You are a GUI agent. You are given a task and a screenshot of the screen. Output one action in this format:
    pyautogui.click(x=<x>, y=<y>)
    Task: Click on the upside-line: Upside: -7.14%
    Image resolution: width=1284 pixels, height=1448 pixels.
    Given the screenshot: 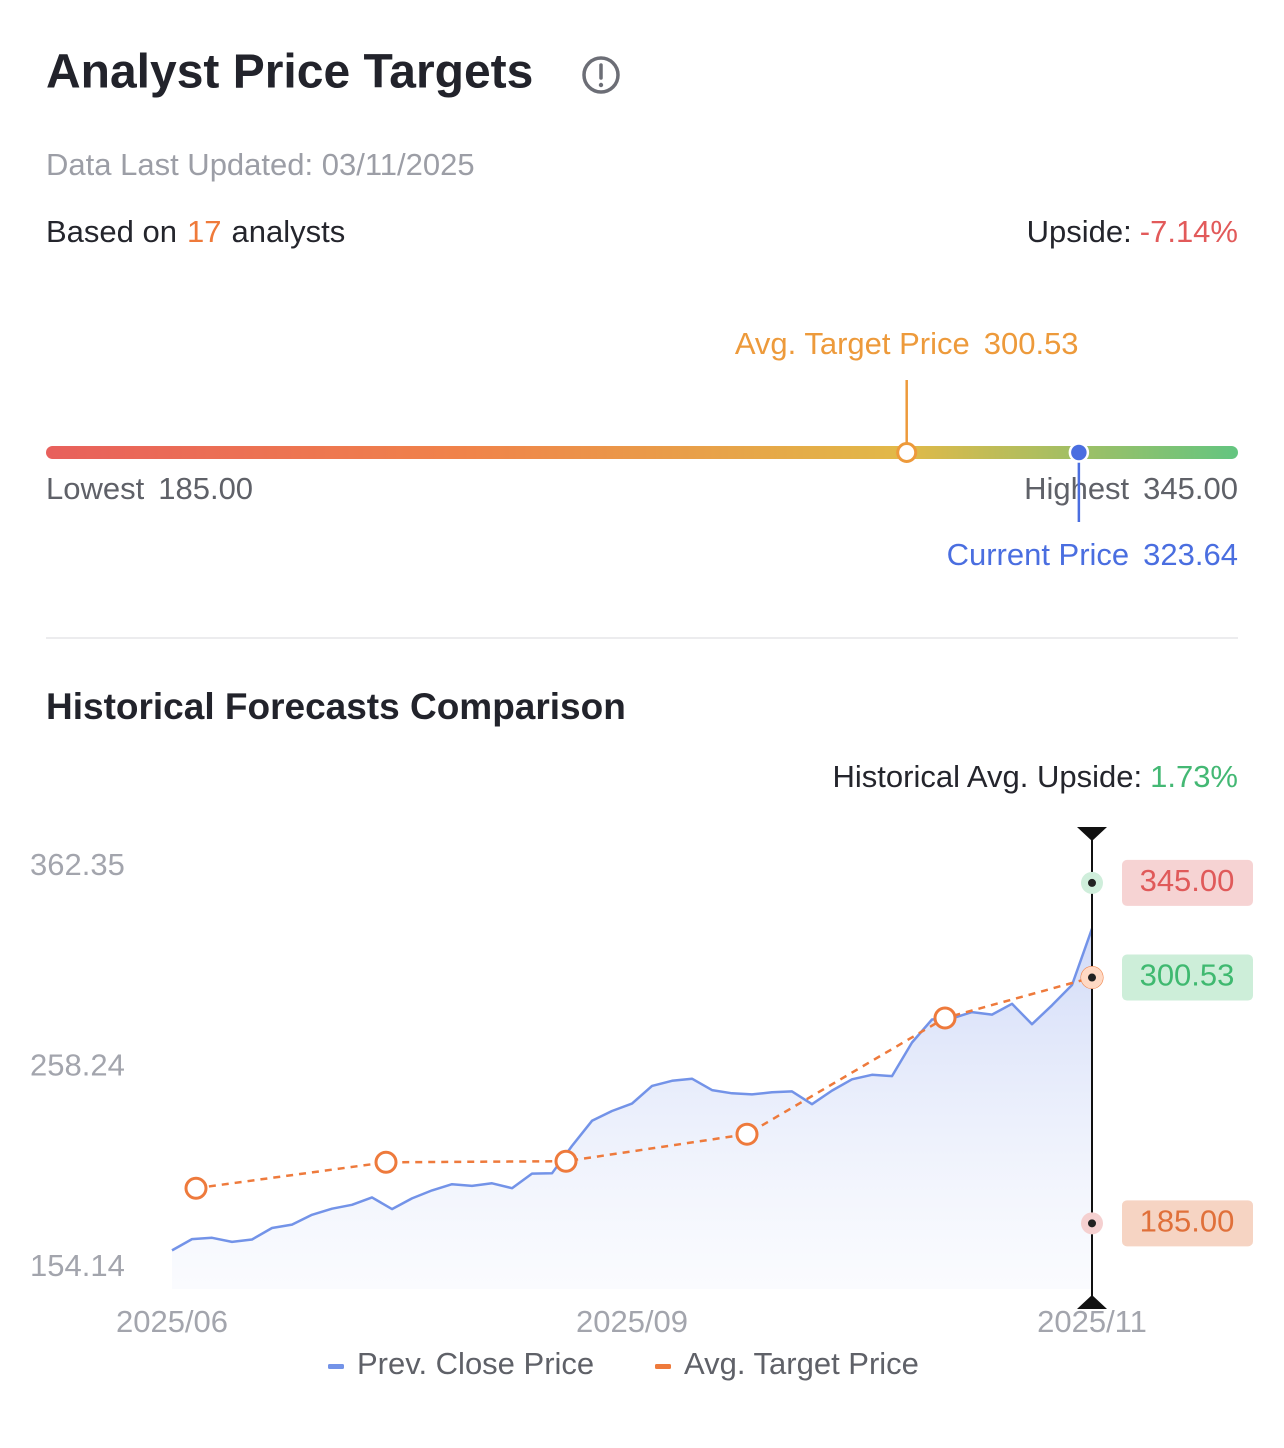 What is the action you would take?
    pyautogui.click(x=1132, y=231)
    